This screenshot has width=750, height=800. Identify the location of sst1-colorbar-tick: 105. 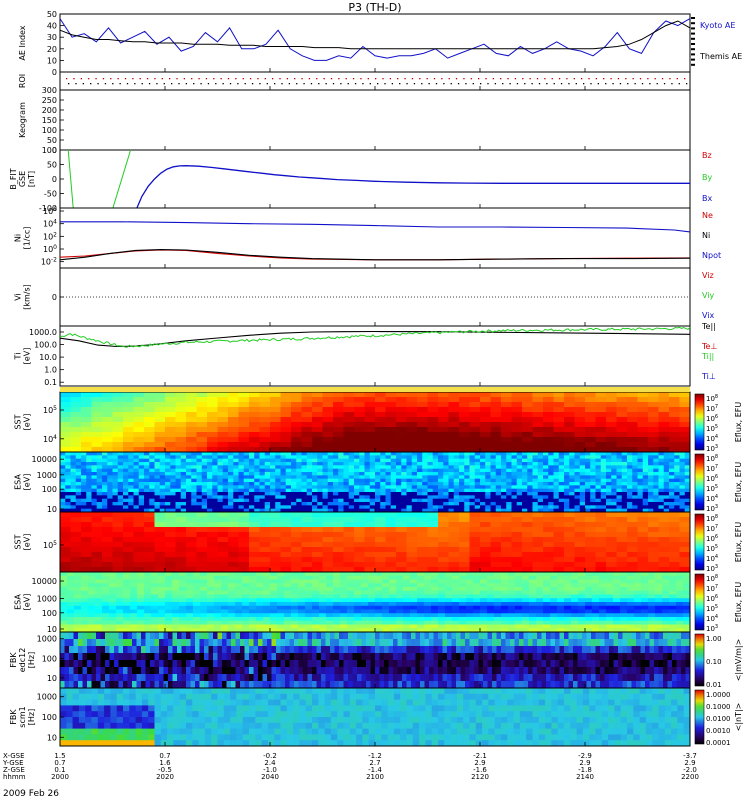
(712, 428).